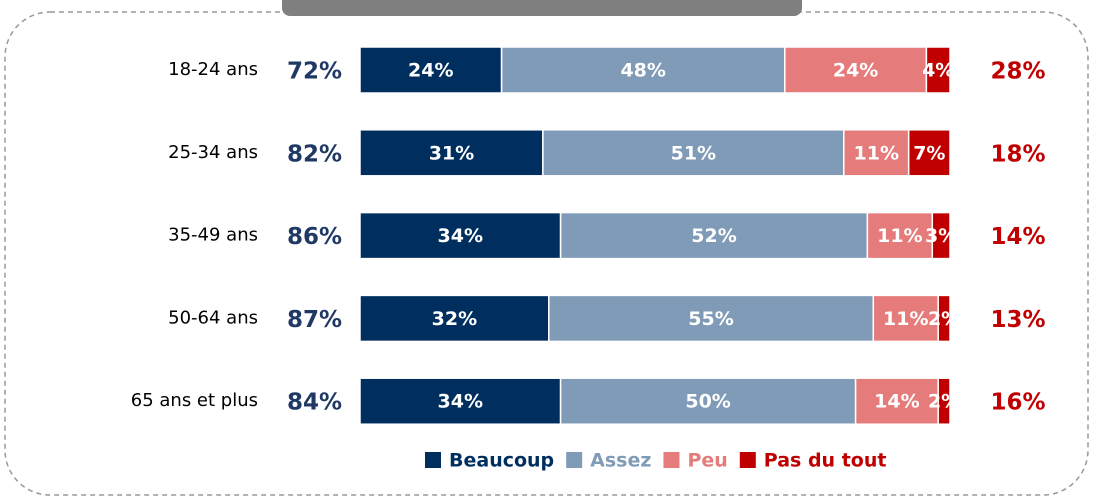 Image resolution: width=1100 pixels, height=500 pixels. Describe the element at coordinates (314, 320) in the screenshot. I see `left-total: 87%` at that location.